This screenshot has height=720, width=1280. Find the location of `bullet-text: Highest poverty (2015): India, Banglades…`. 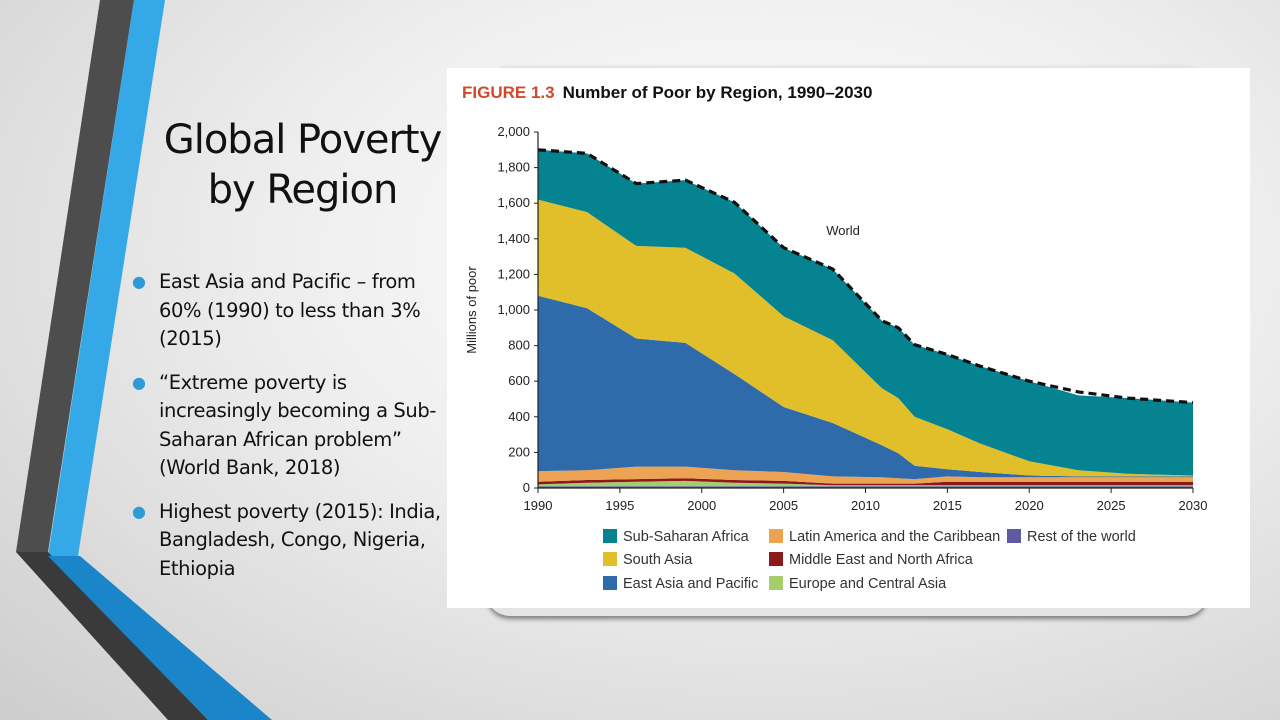

bullet-text: Highest poverty (2015): India, Banglades… is located at coordinates (300, 539).